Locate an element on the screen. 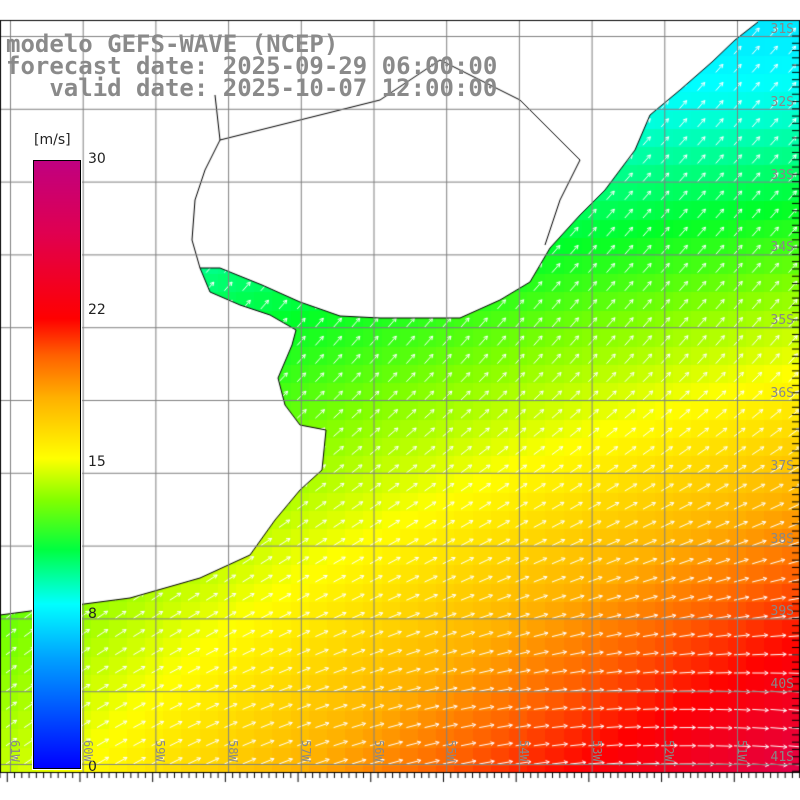 The height and width of the screenshot is (800, 800). latitude-label: 36S is located at coordinates (782, 393).